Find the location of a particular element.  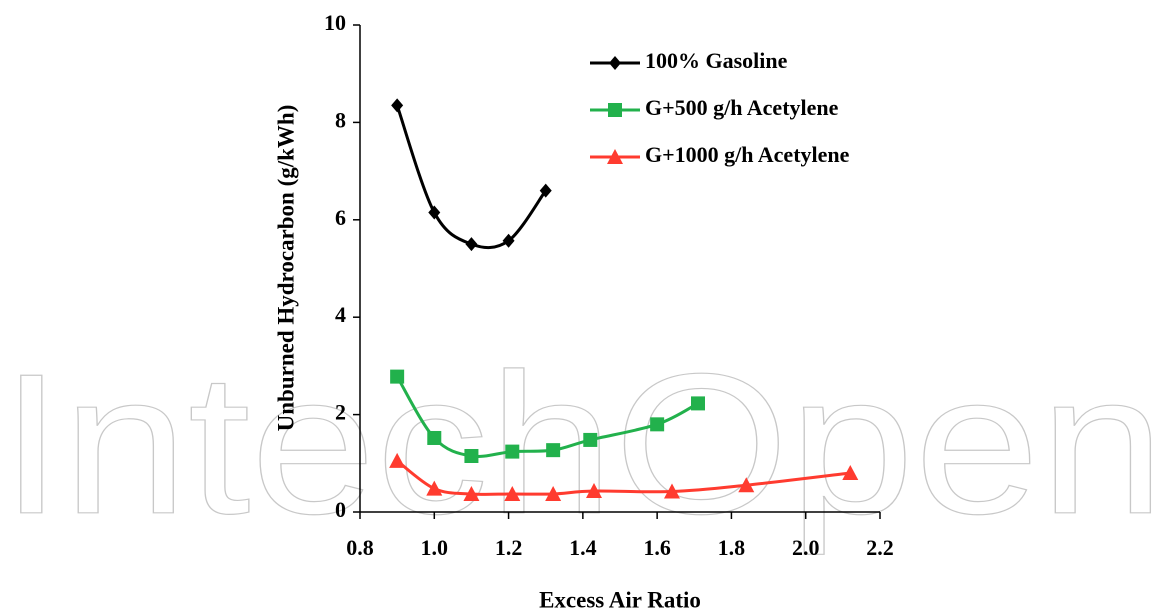

x-tick-label: 1.8 is located at coordinates (732, 547).